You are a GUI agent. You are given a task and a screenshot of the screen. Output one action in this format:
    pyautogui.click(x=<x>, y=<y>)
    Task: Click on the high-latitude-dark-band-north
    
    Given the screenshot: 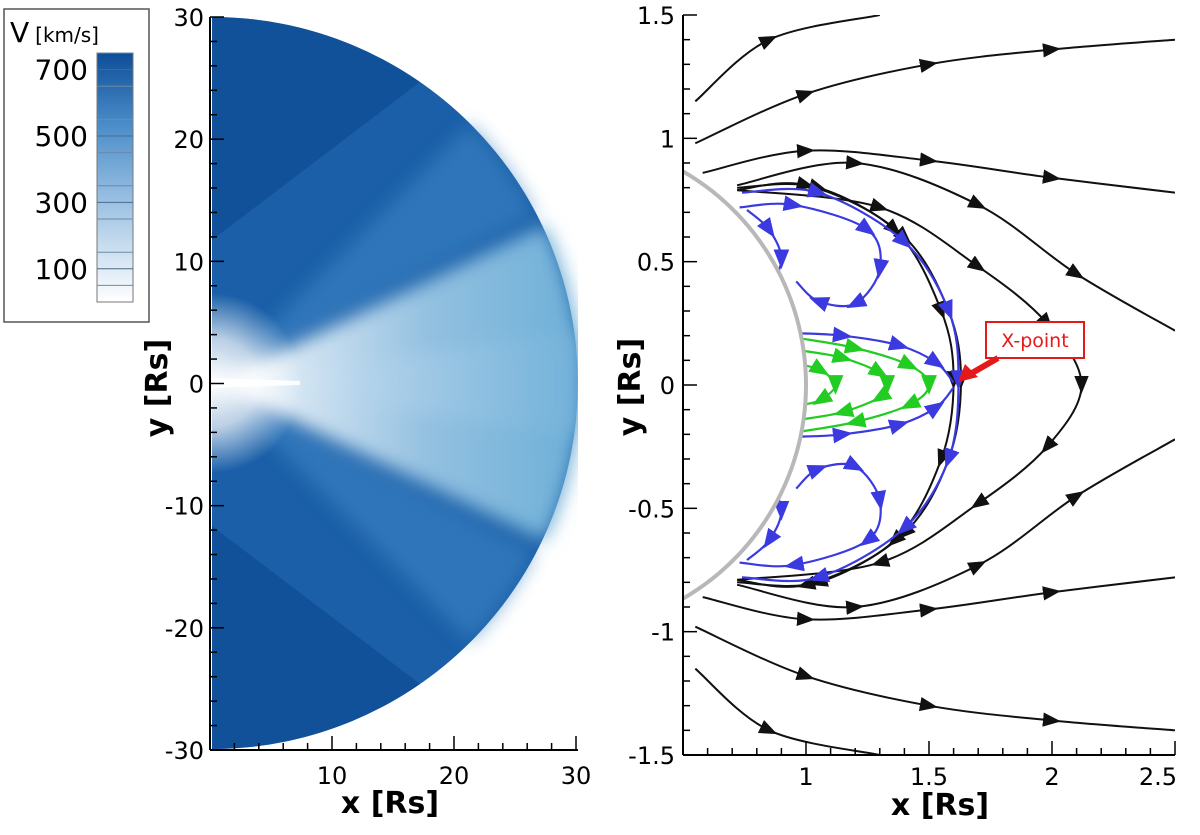 What is the action you would take?
    pyautogui.click(x=316, y=128)
    